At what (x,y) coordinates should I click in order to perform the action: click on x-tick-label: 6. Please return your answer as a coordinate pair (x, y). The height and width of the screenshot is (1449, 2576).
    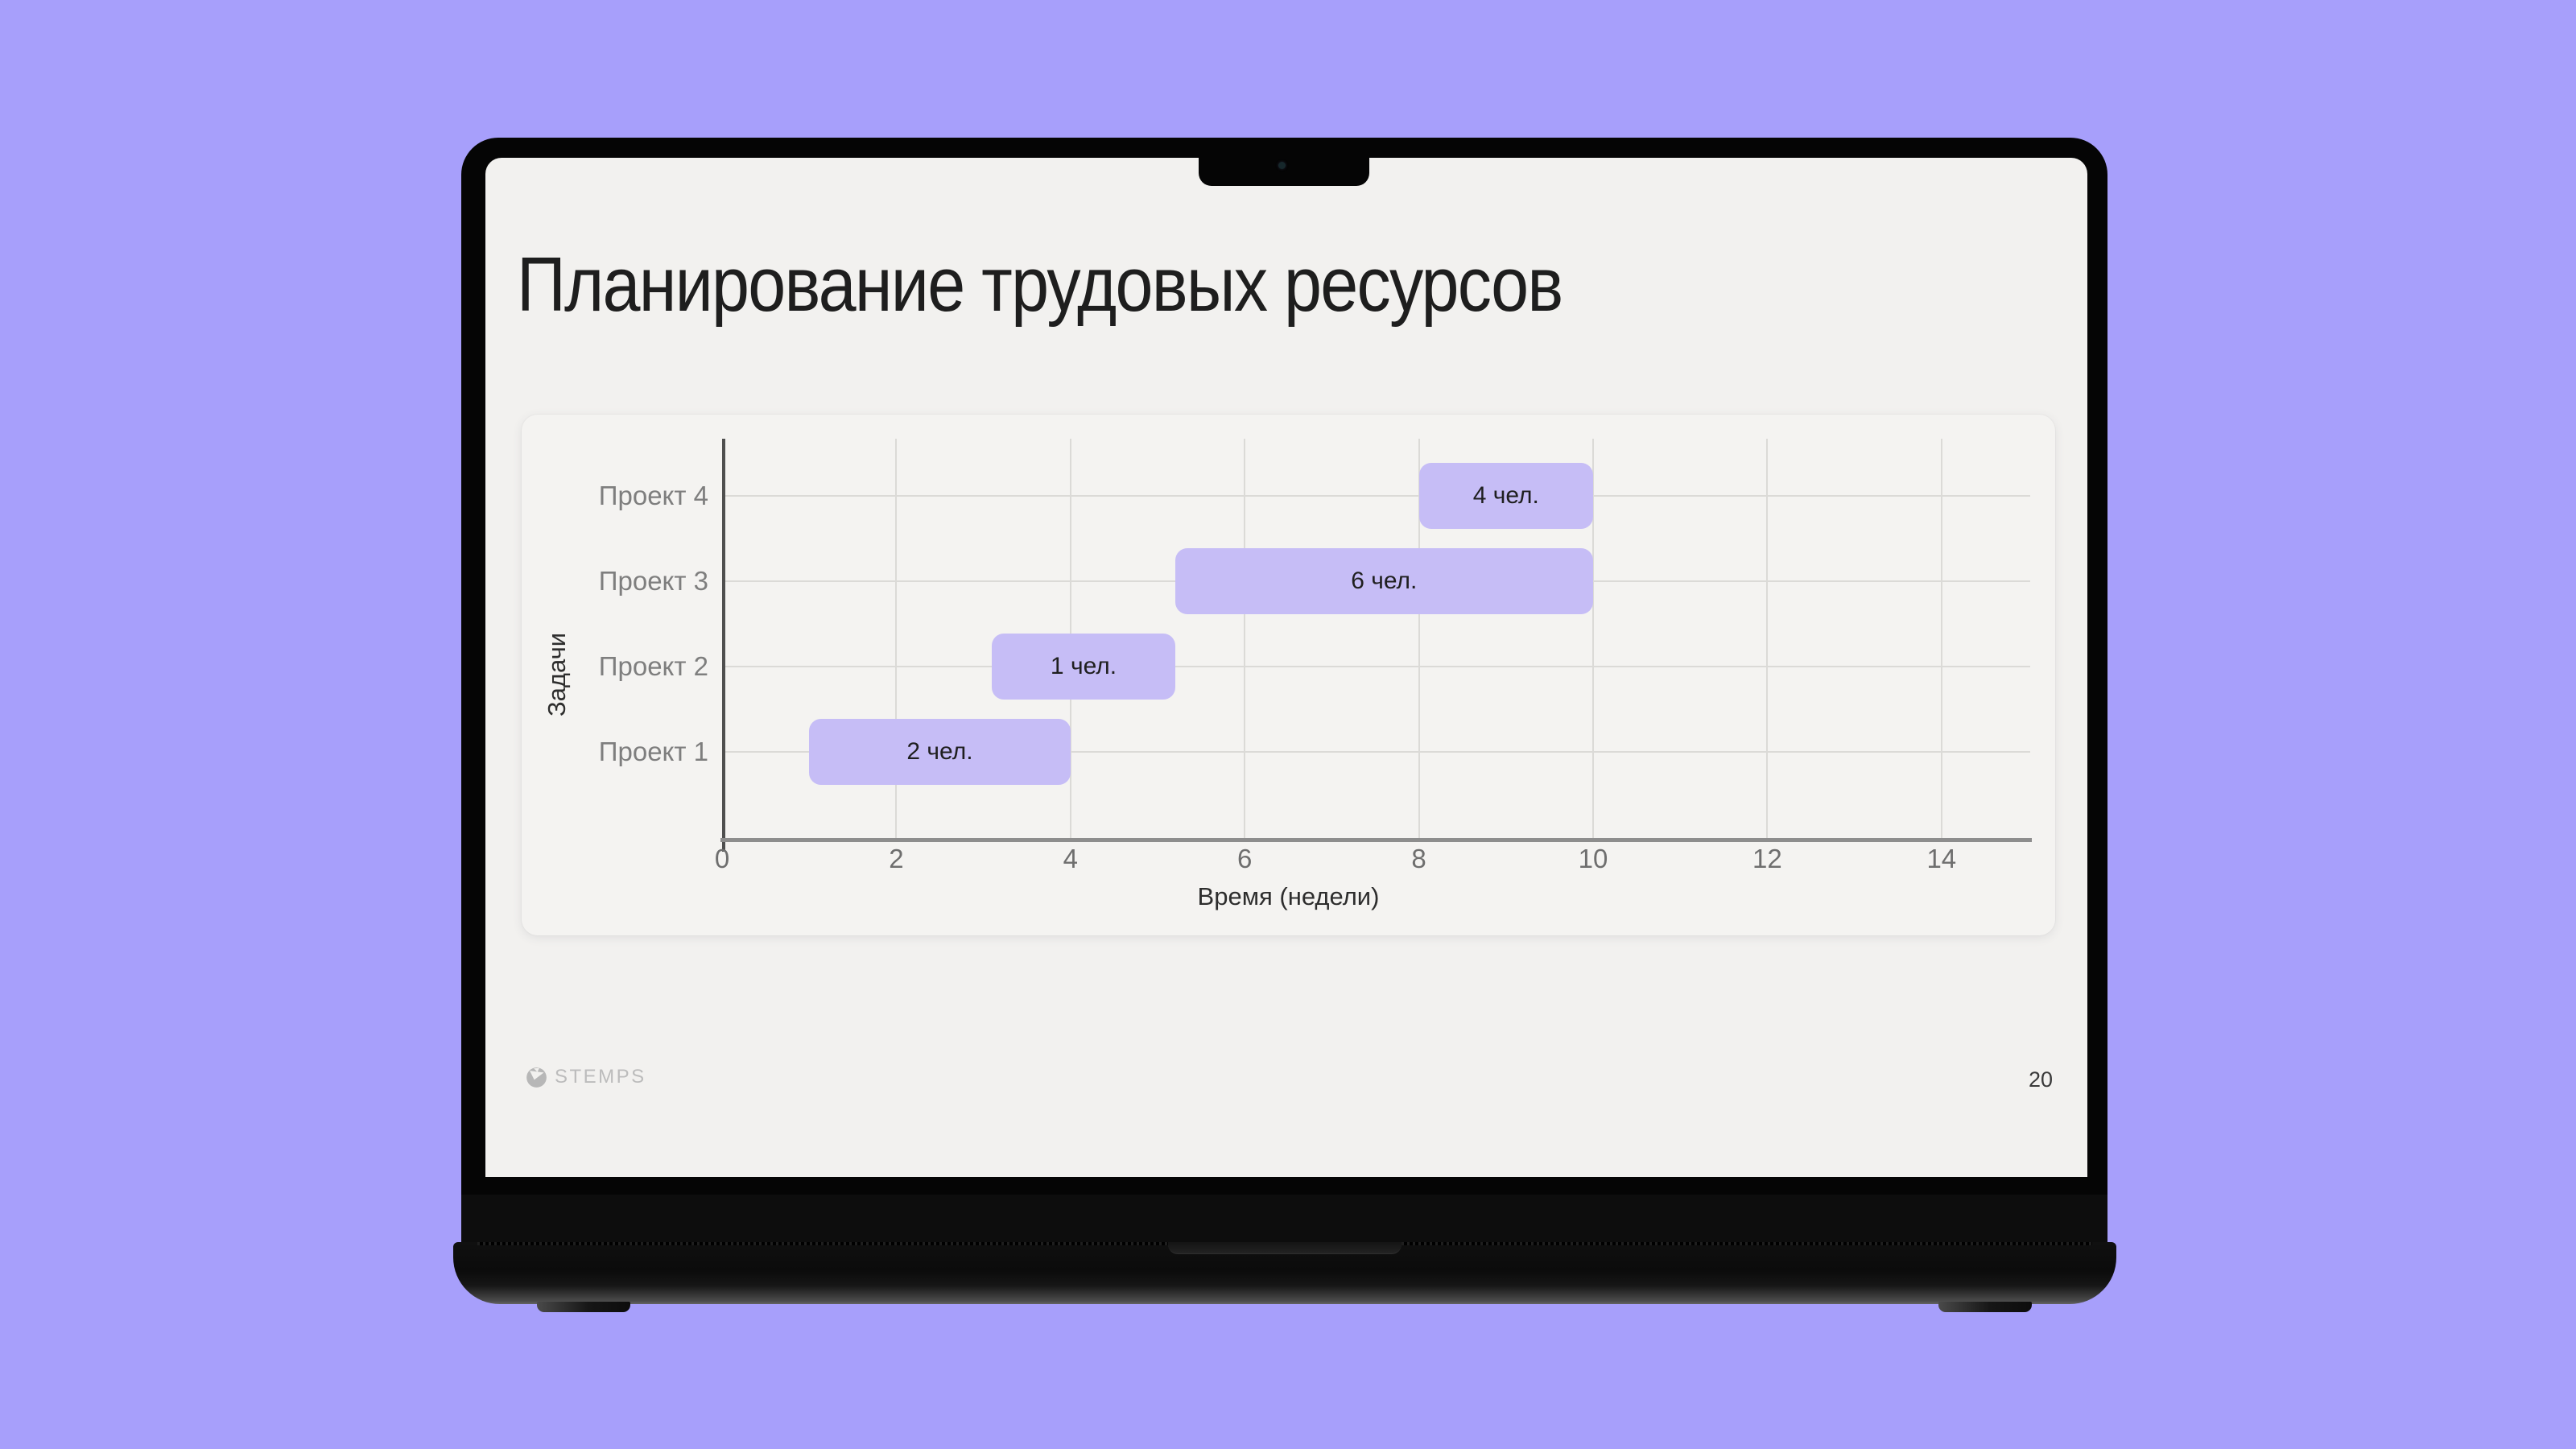
    Looking at the image, I should click on (1245, 858).